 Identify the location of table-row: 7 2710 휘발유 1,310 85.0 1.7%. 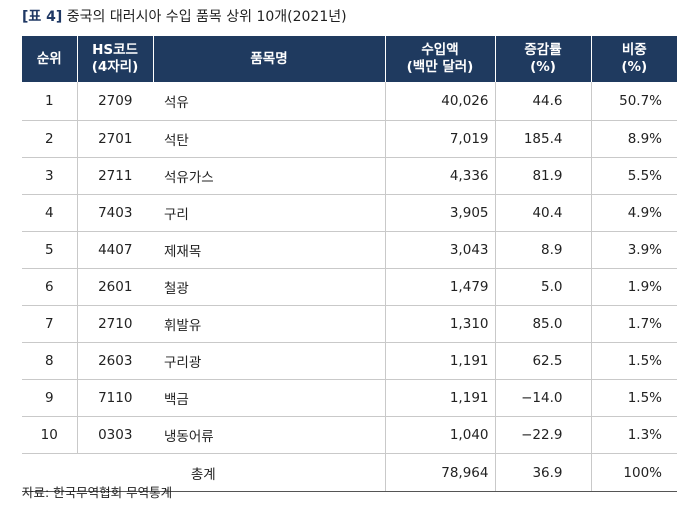
(349, 324).